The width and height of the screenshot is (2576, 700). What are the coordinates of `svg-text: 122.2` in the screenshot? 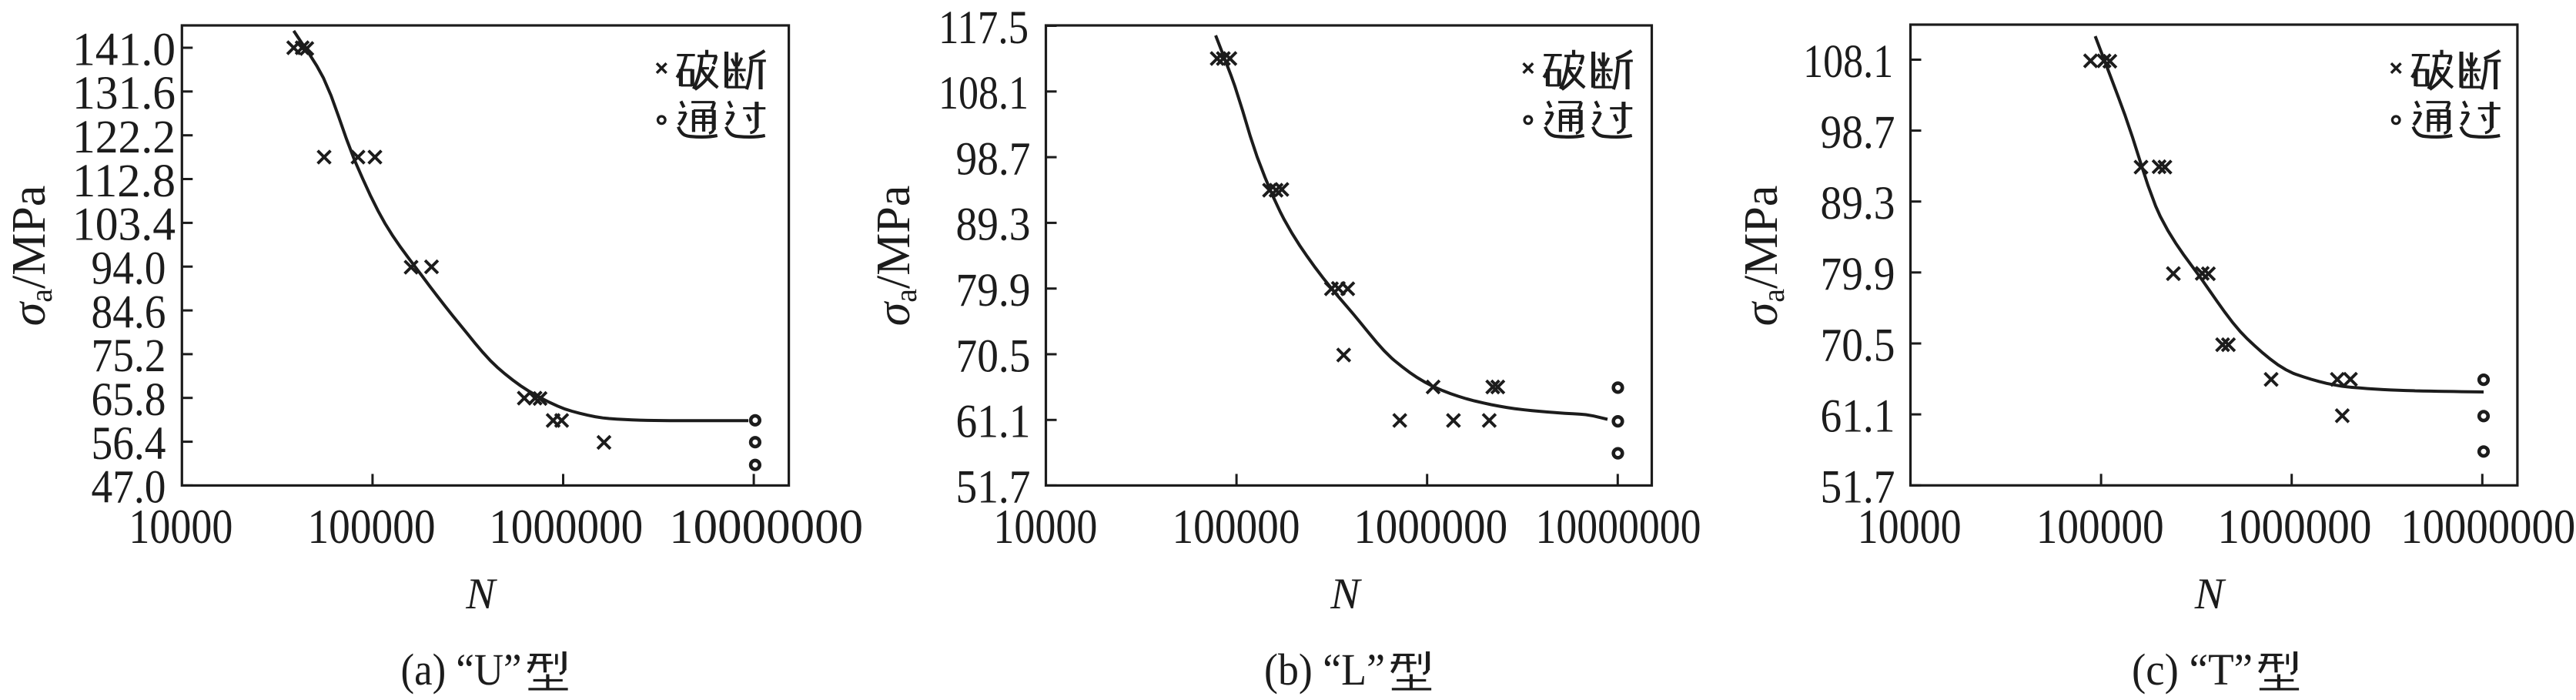 It's located at (124, 137).